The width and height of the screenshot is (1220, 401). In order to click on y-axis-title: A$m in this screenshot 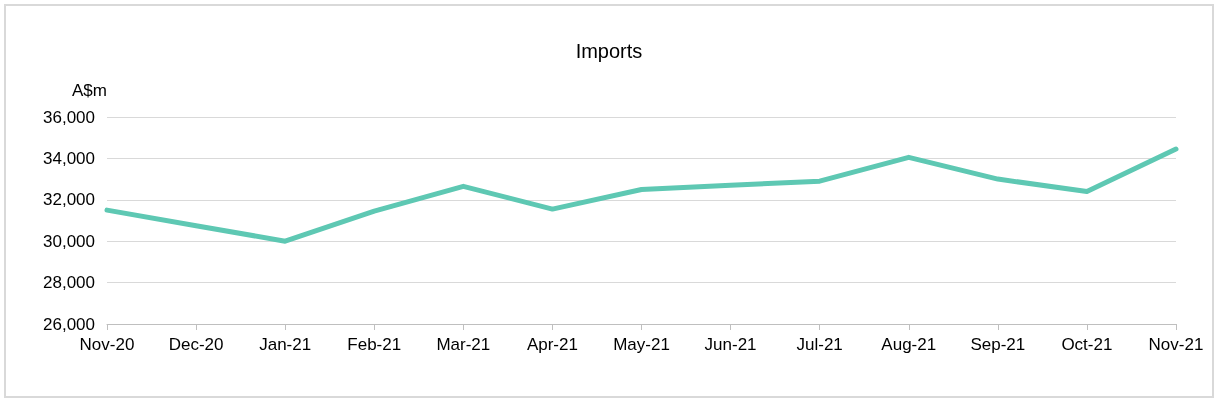, I will do `click(89, 90)`.